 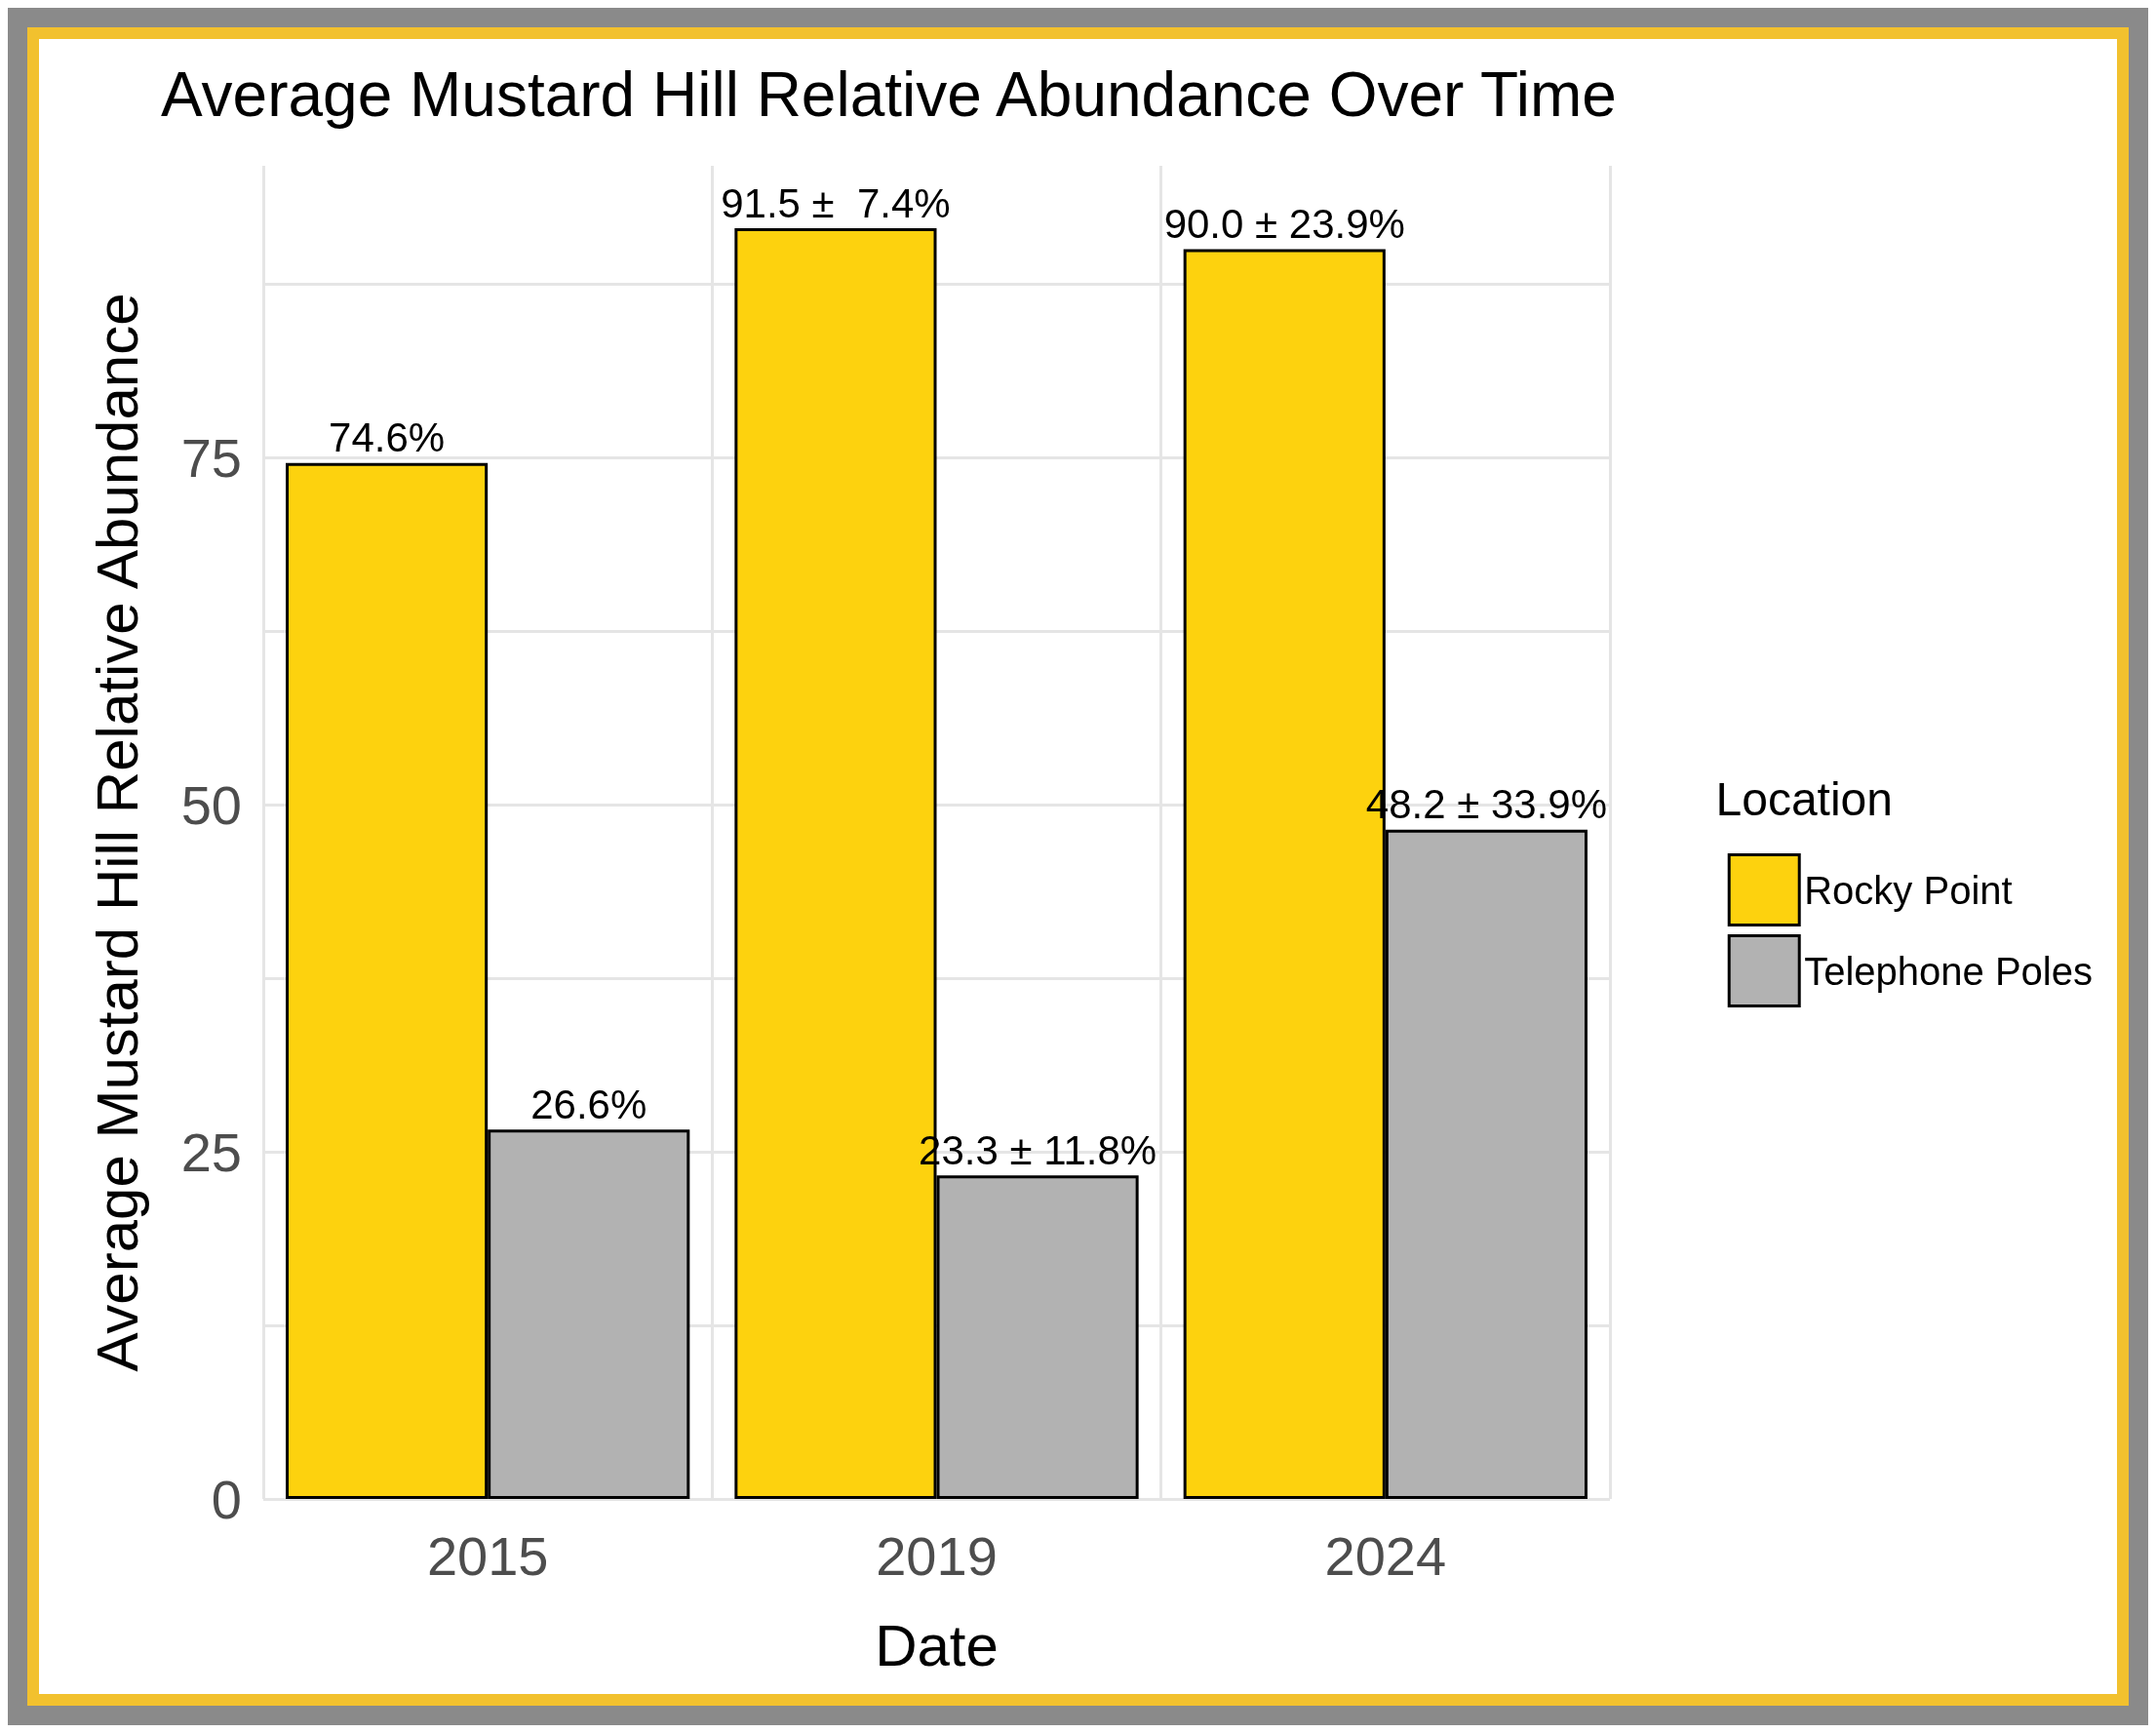 What do you see at coordinates (937, 1645) in the screenshot?
I see `x-axis-title: Date` at bounding box center [937, 1645].